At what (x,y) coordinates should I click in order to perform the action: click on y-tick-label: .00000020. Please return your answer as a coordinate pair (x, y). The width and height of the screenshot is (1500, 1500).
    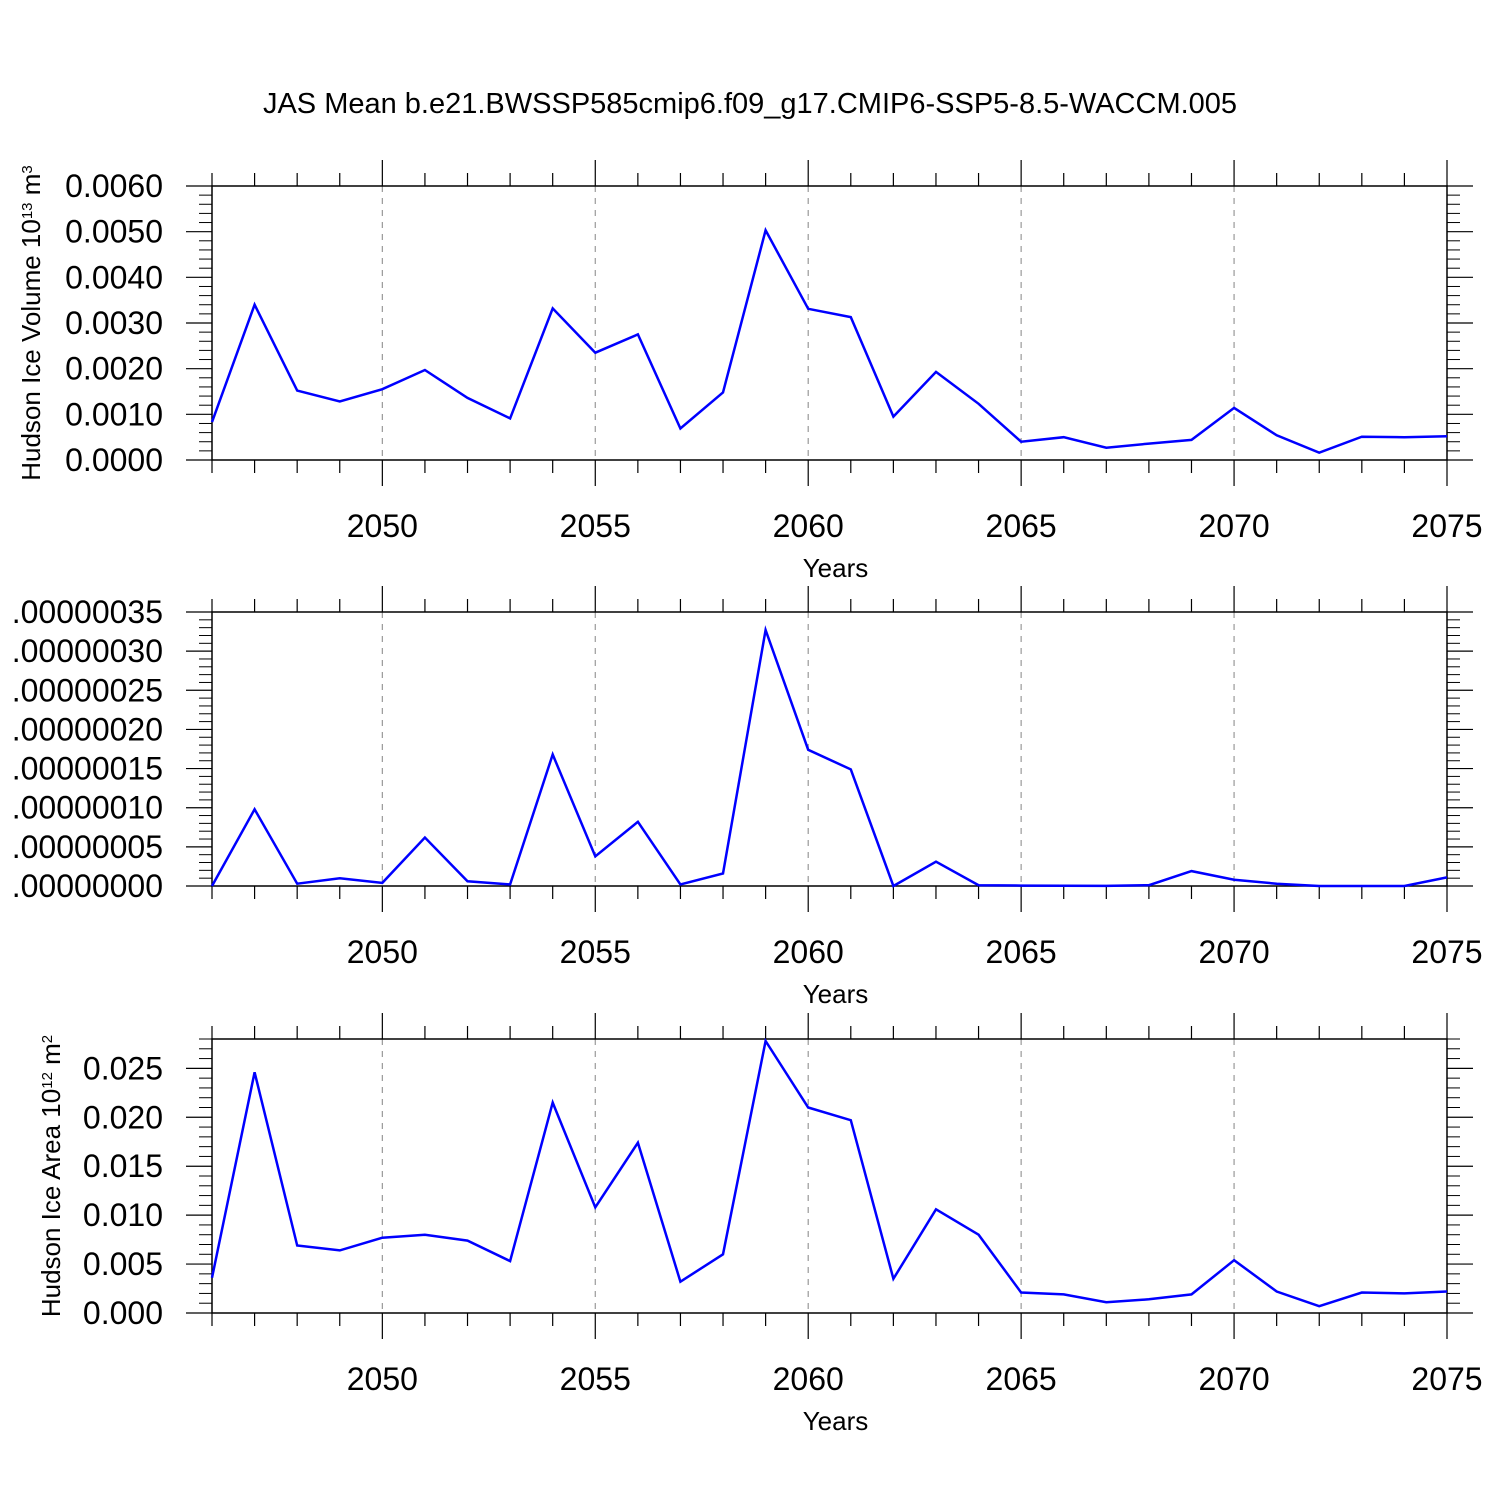
    Looking at the image, I should click on (87, 729).